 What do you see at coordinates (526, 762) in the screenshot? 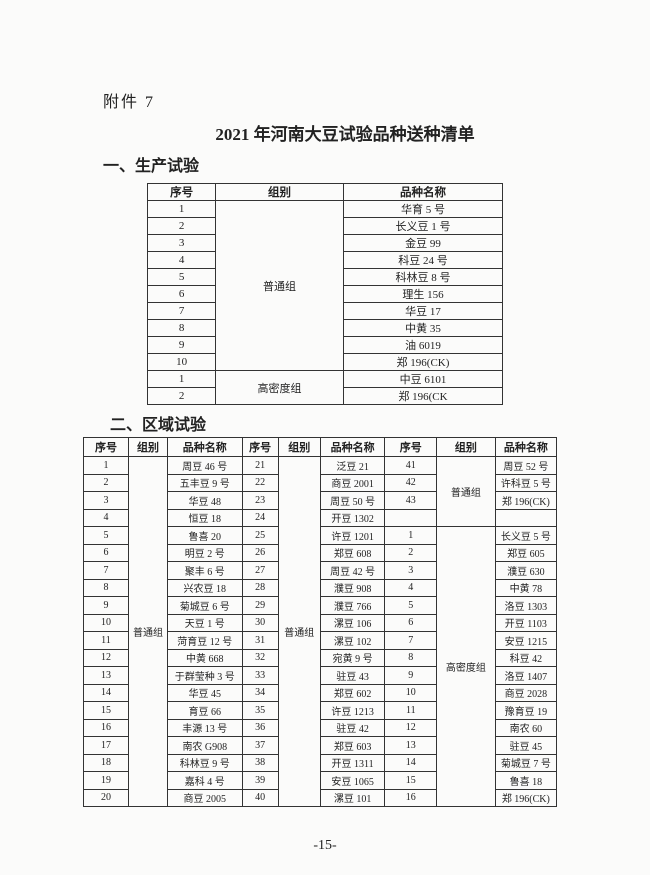
I see `variety-name: 菊城豆 7 号` at bounding box center [526, 762].